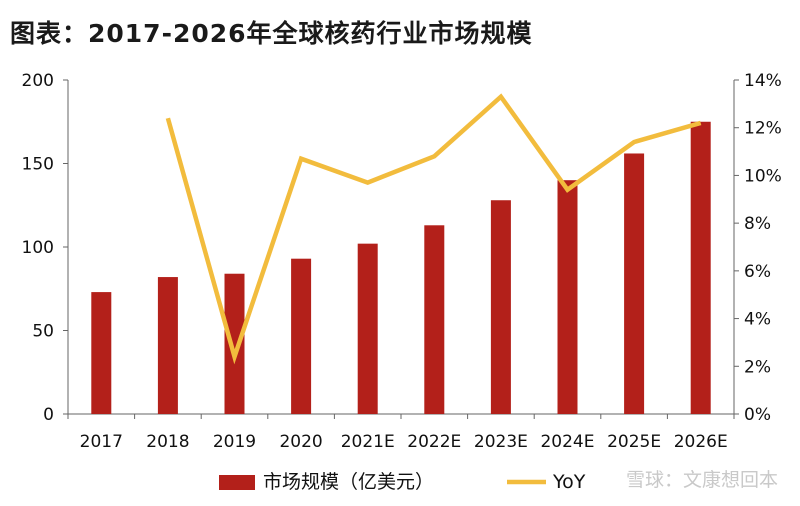  I want to click on page-title: 图表：2017-2026年全球核药行业市场规模, so click(271, 33).